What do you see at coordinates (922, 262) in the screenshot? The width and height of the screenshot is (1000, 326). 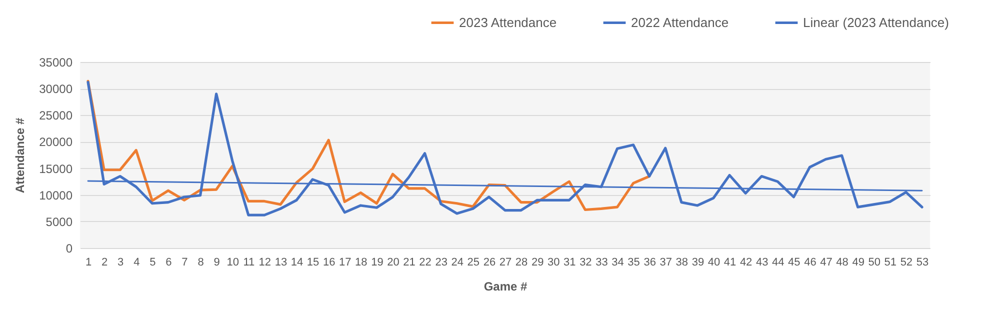 I see `x-tick-label: 53` at bounding box center [922, 262].